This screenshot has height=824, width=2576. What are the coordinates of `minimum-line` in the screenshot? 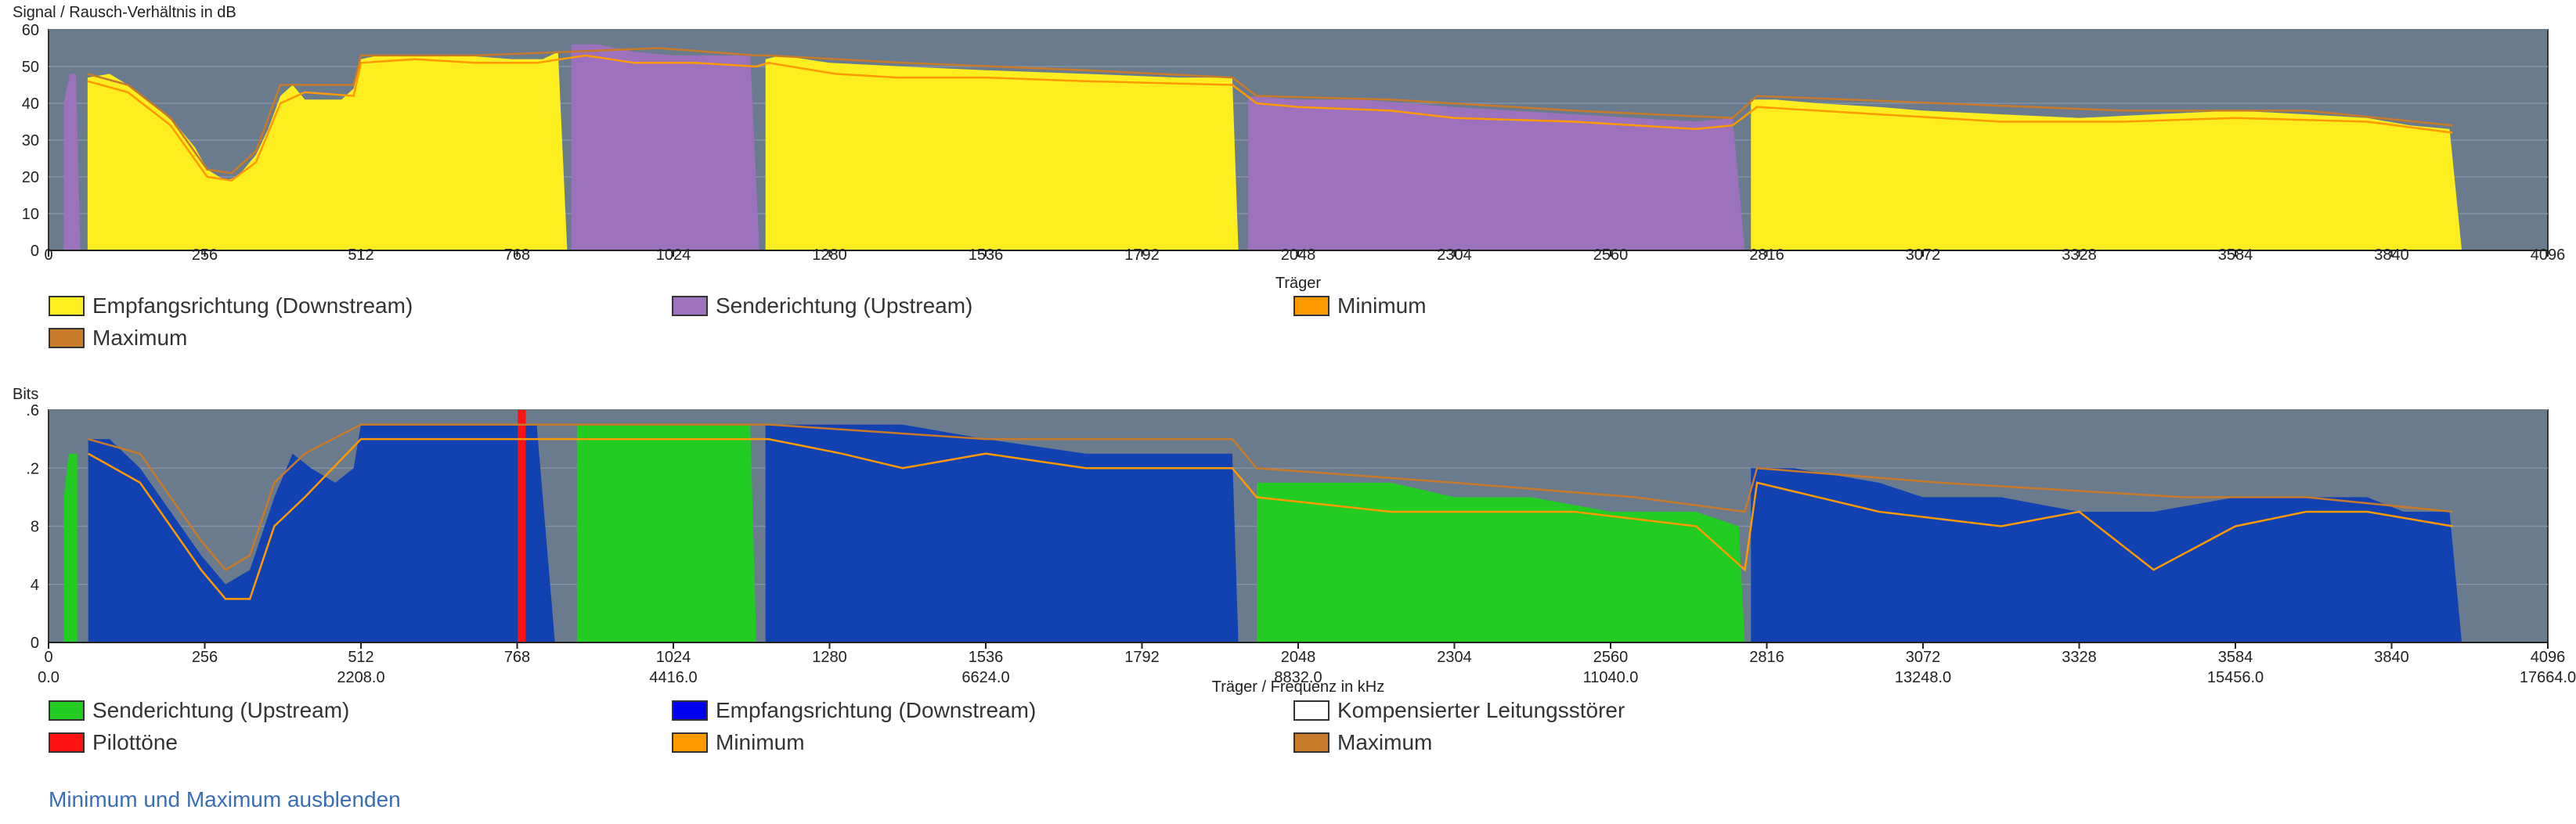 It's located at (1270, 118).